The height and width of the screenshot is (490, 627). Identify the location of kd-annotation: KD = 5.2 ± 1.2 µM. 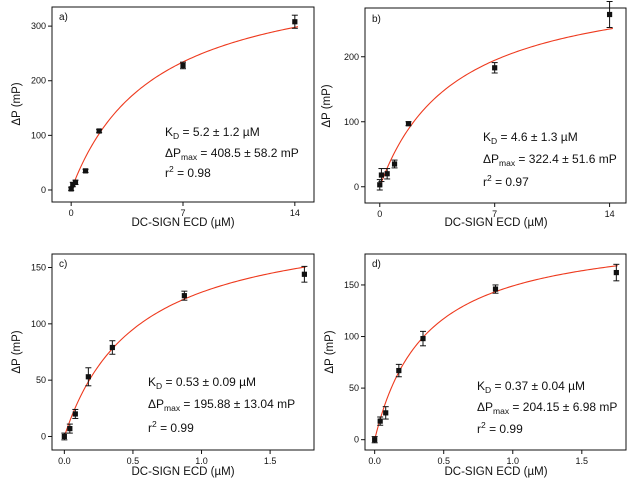
(212, 133).